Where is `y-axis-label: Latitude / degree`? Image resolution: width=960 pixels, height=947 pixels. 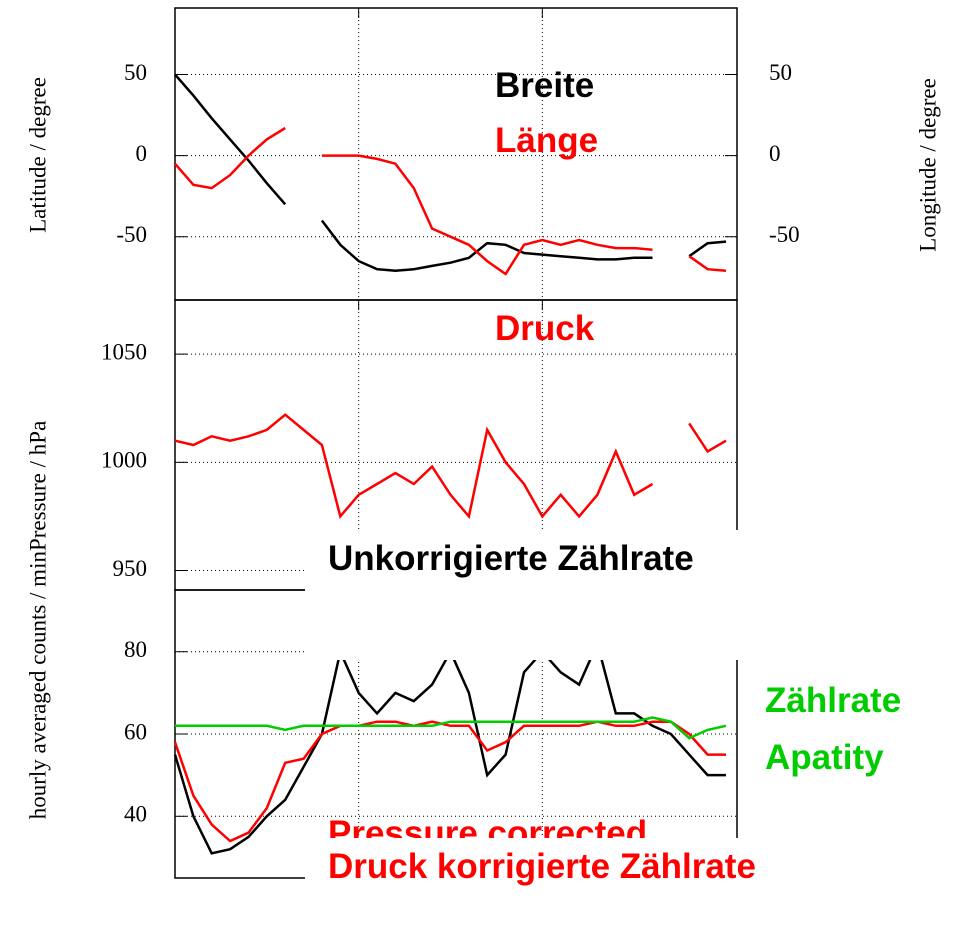 y-axis-label: Latitude / degree is located at coordinates (37, 155).